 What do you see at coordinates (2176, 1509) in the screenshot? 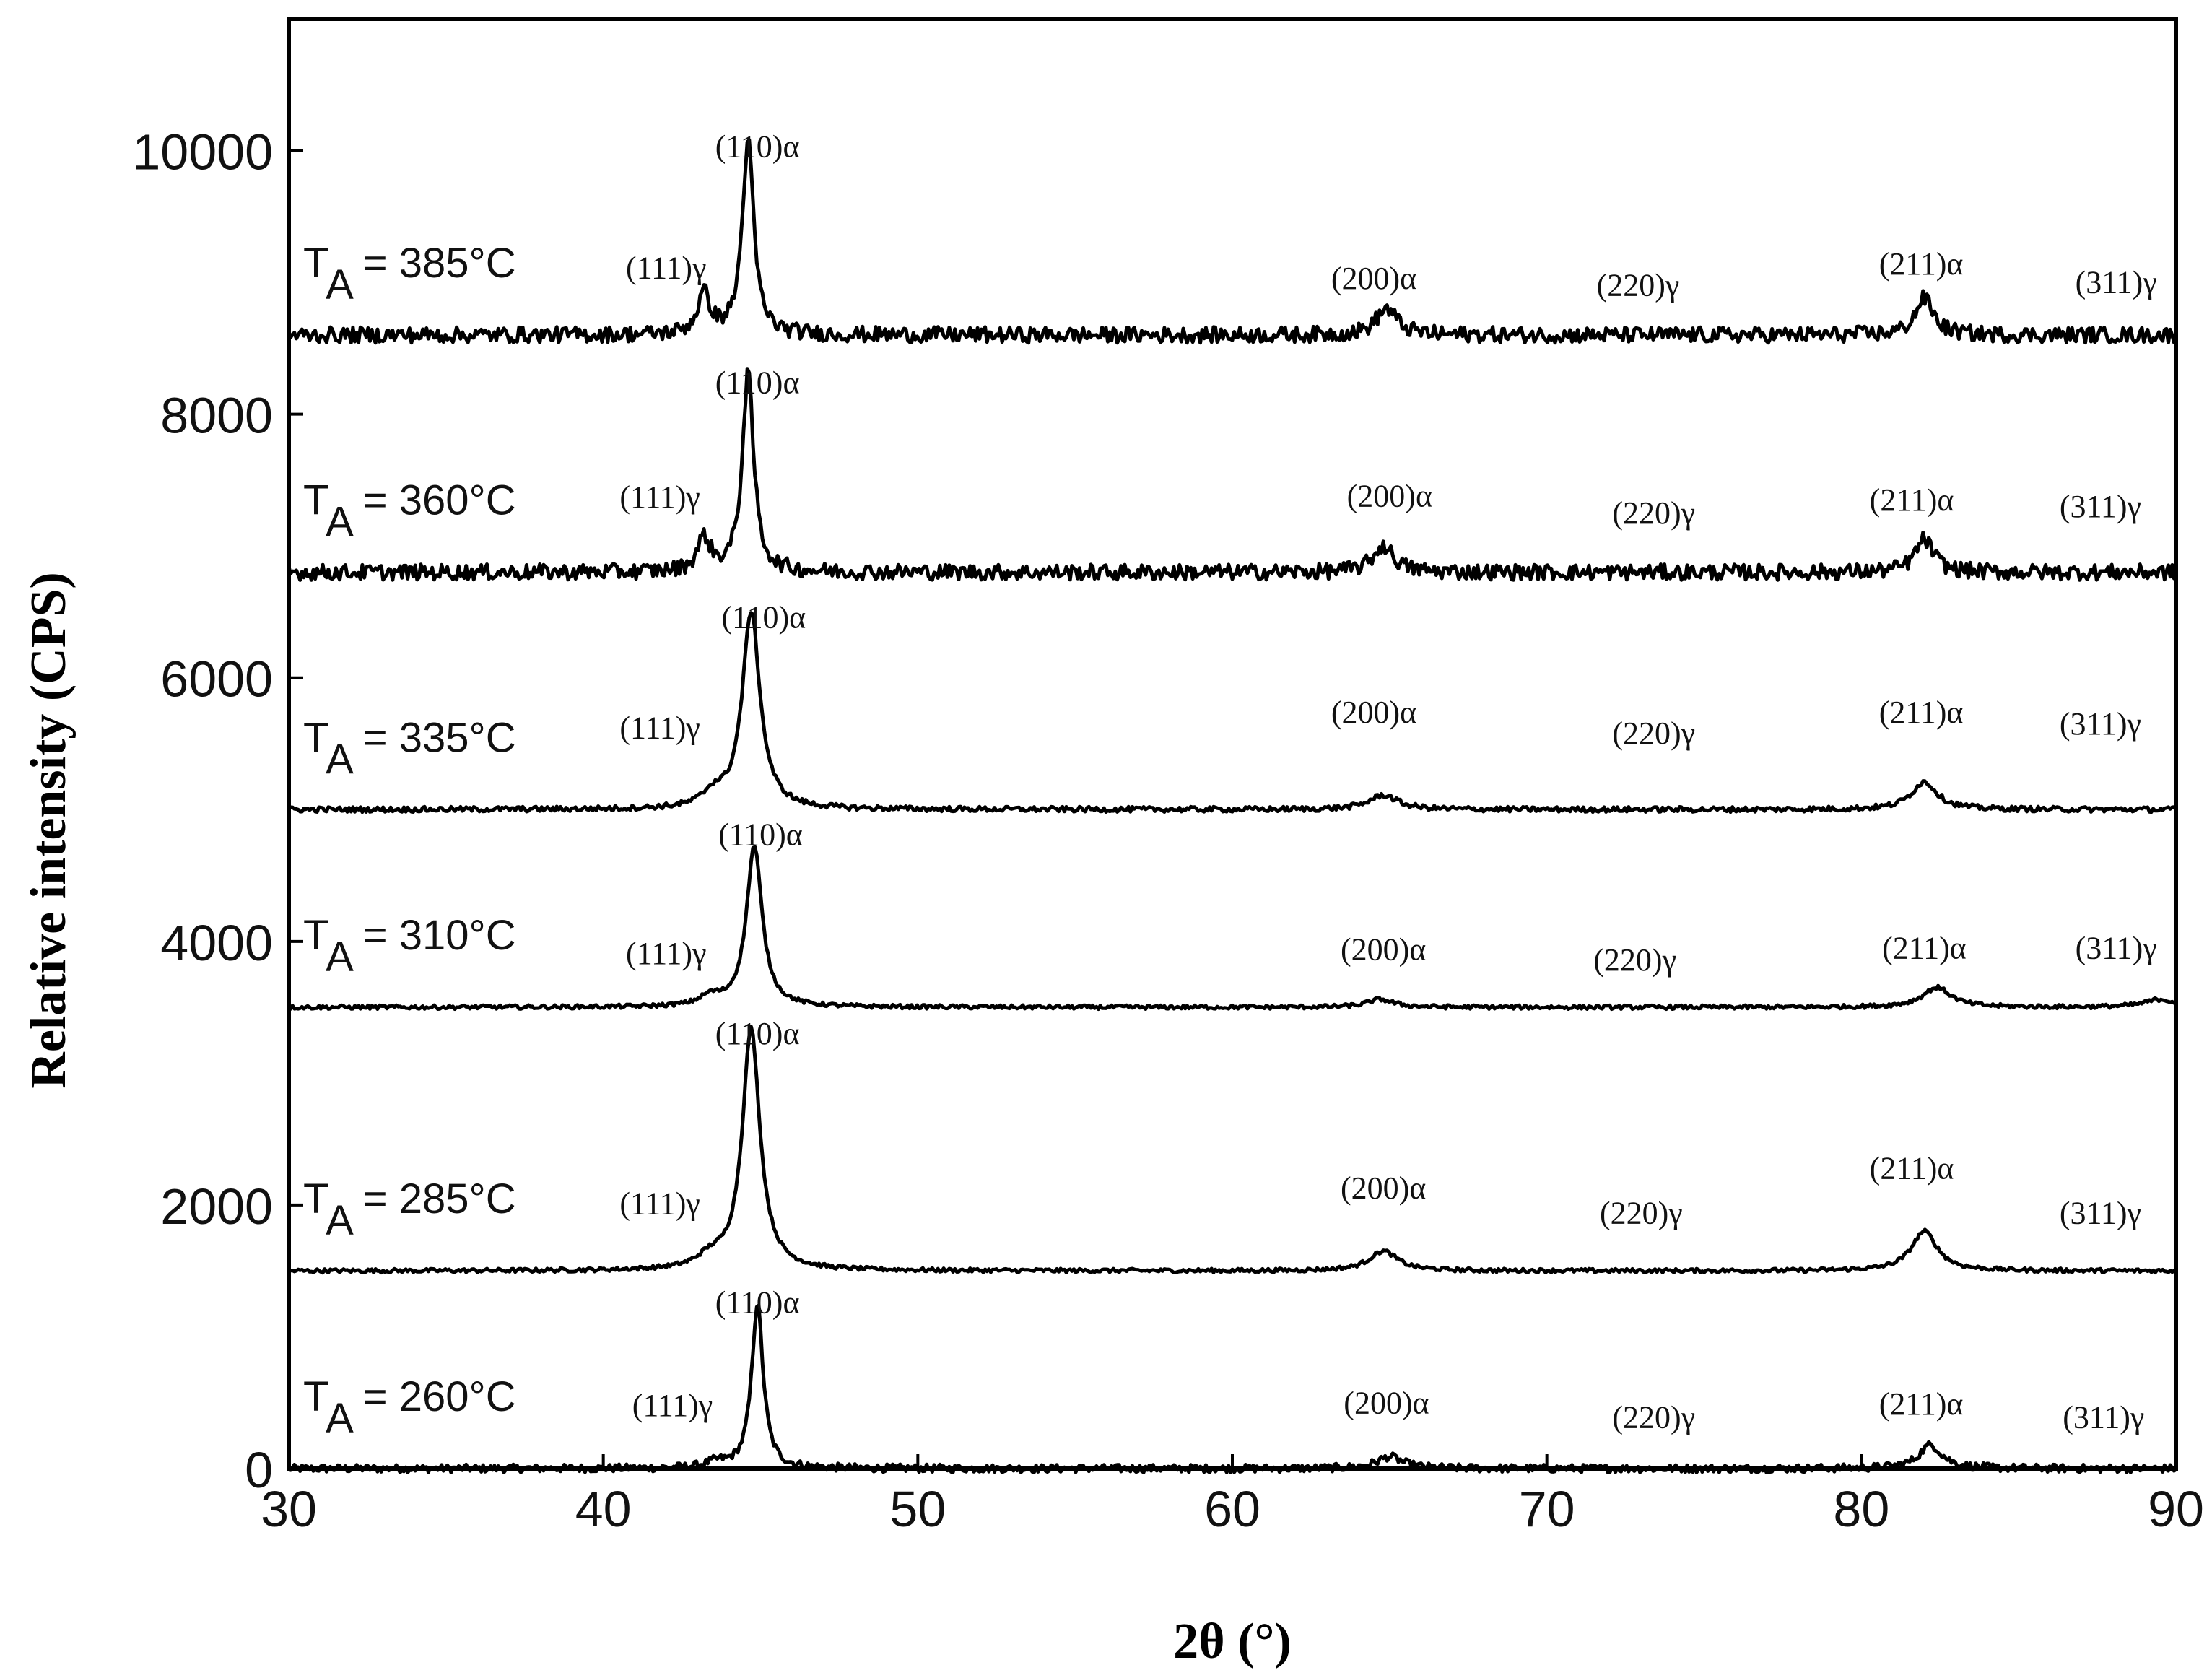
I see `x-tick-label: 90` at bounding box center [2176, 1509].